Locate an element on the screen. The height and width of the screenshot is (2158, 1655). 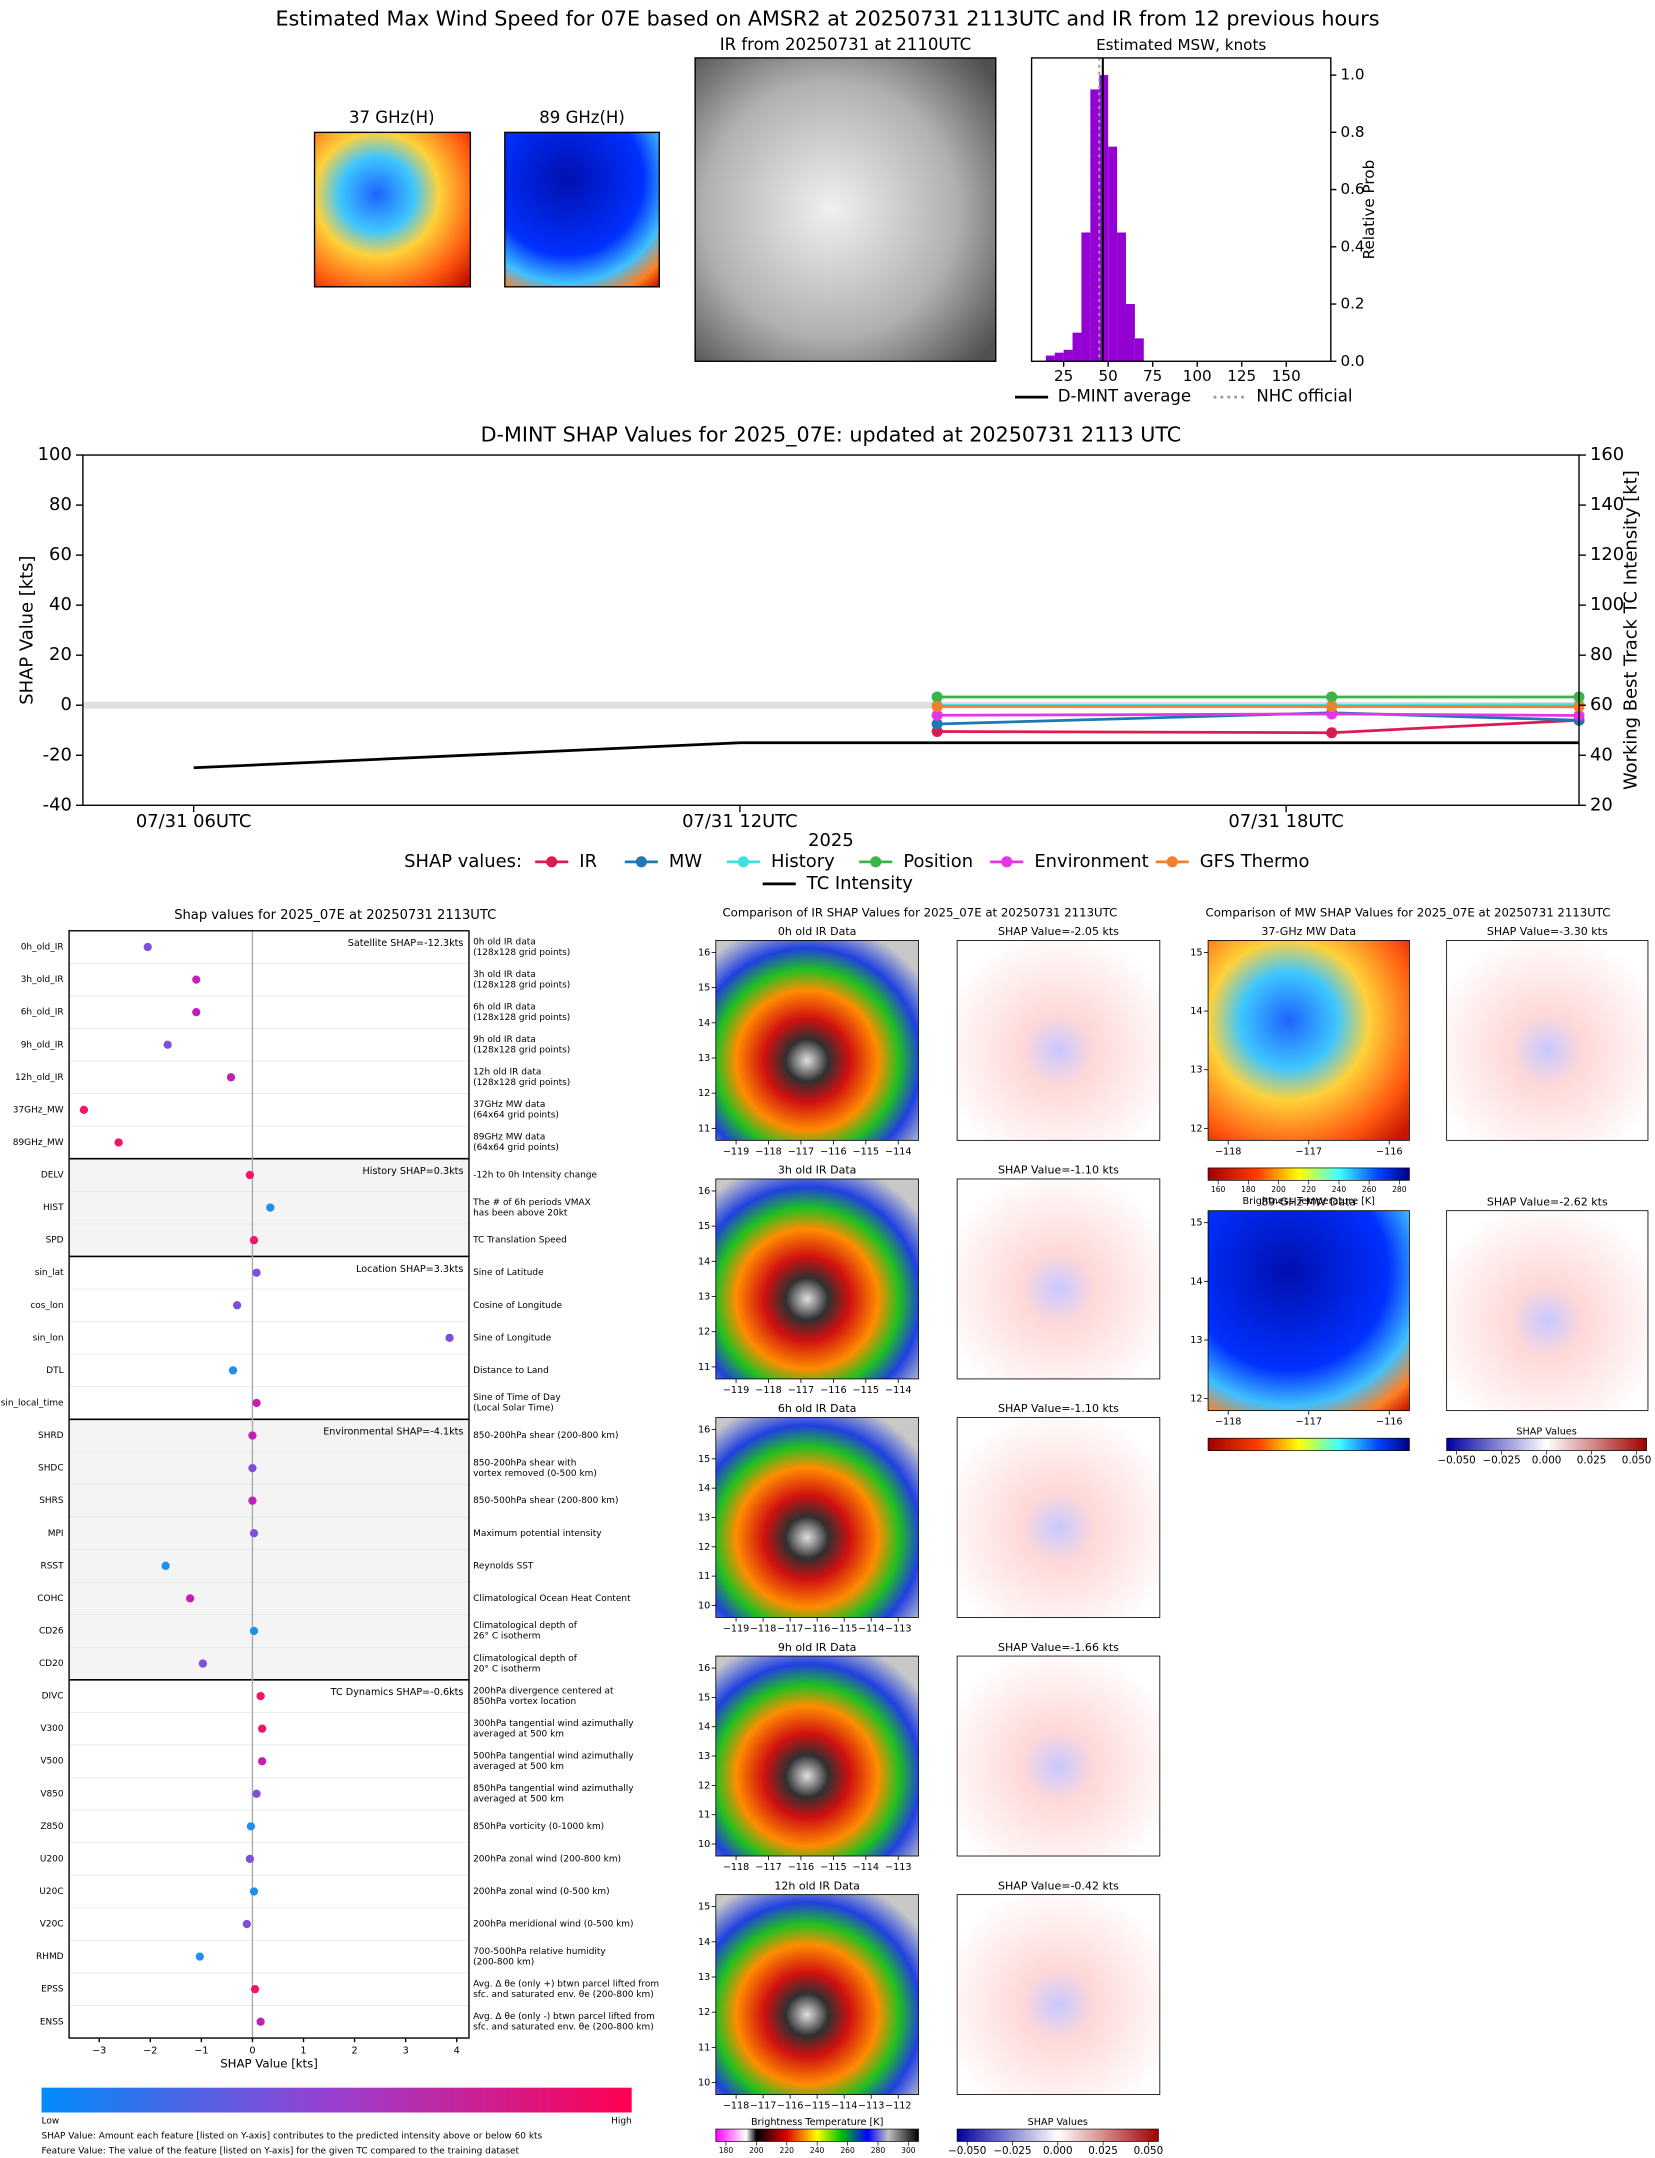
y-tick-label: 100 is located at coordinates (55, 454).